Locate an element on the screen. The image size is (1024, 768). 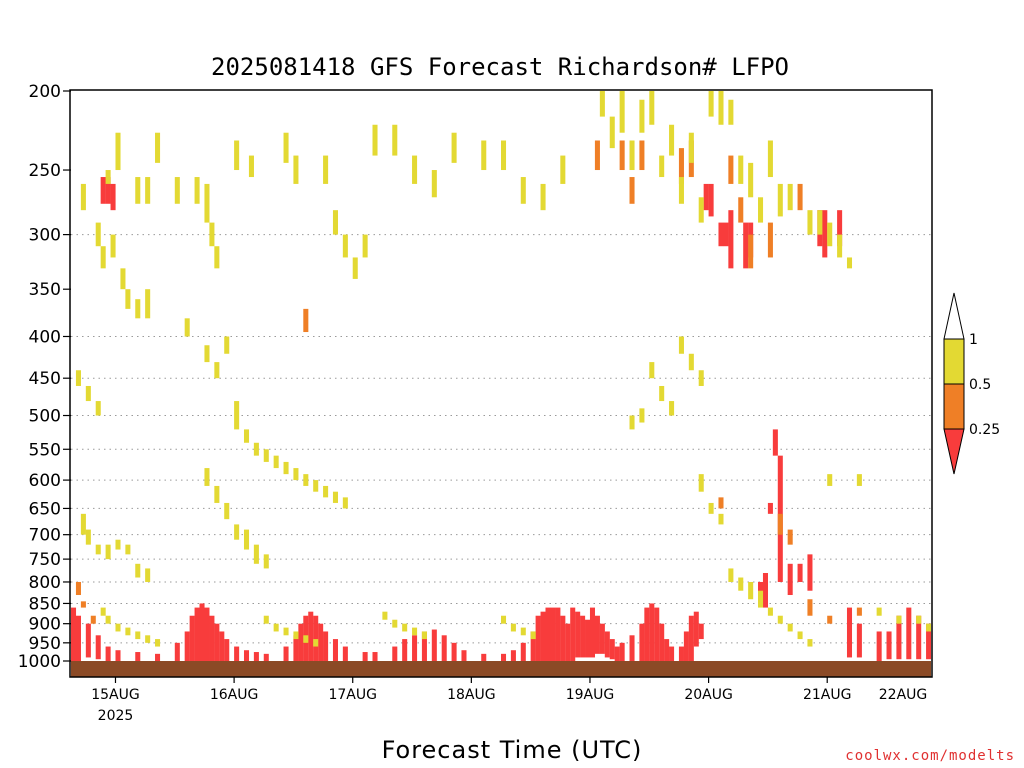
ri-cell-0.5_to_1-106 is located at coordinates (138, 570).